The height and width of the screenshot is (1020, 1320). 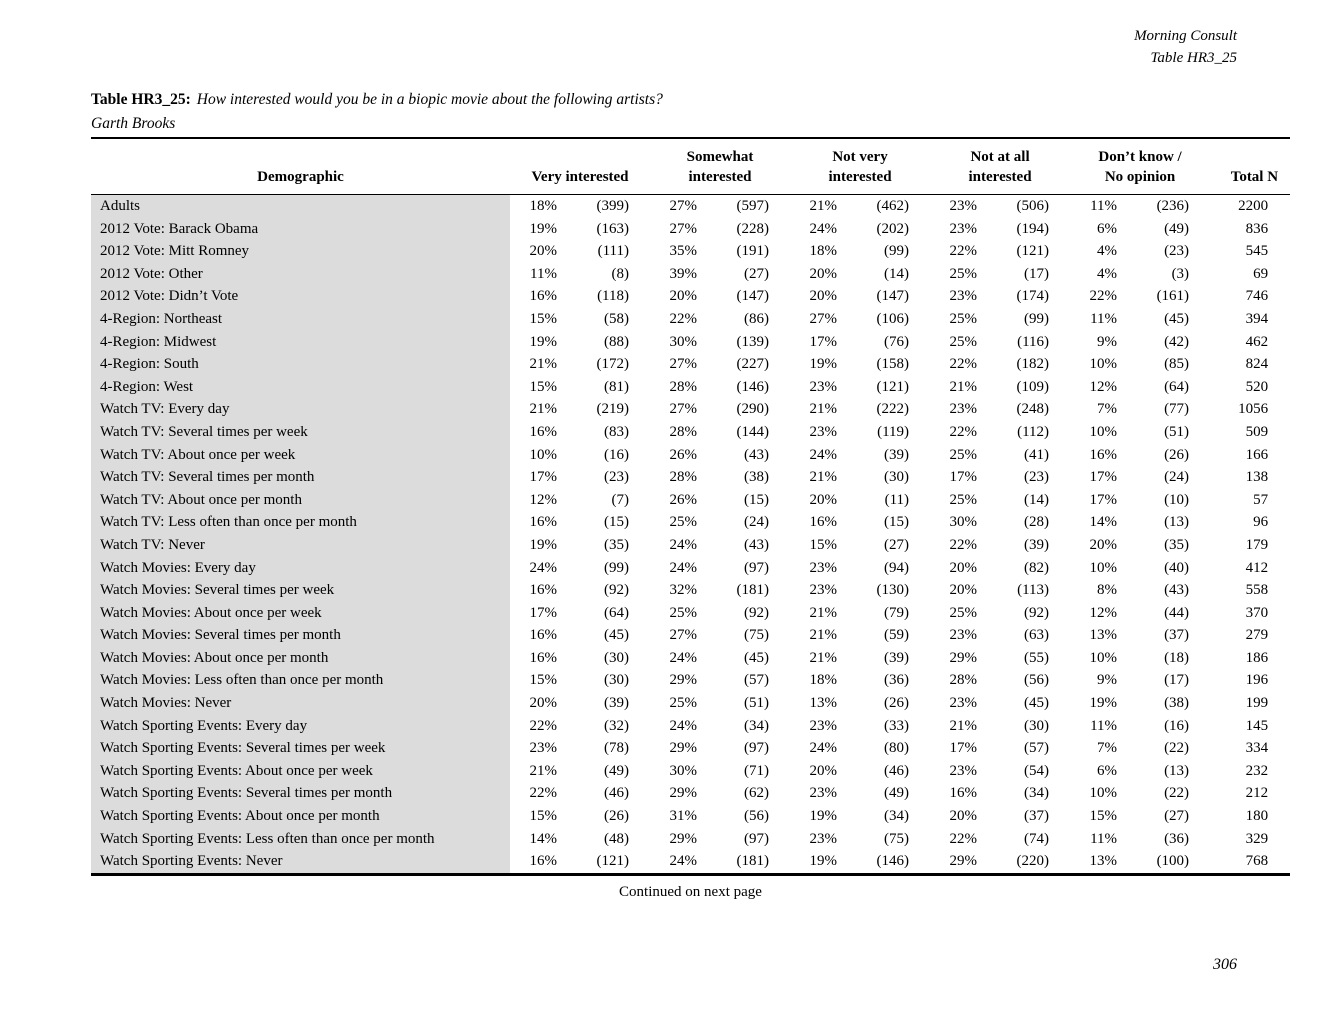 What do you see at coordinates (897, 567) in the screenshot?
I see `cell-count: (94)` at bounding box center [897, 567].